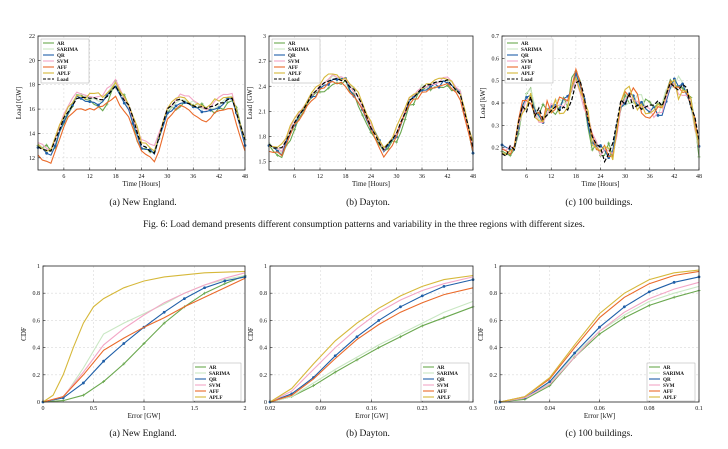 The image size is (728, 449). What do you see at coordinates (445, 382) in the screenshot?
I see `legend-box` at bounding box center [445, 382].